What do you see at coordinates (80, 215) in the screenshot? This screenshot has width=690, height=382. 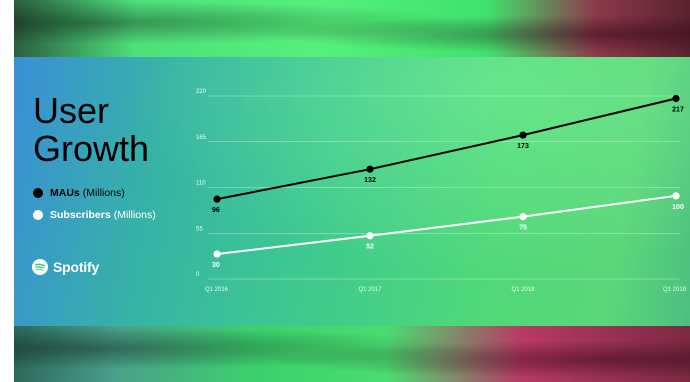 I see `legend-label-subscribers: Subscribers` at bounding box center [80, 215].